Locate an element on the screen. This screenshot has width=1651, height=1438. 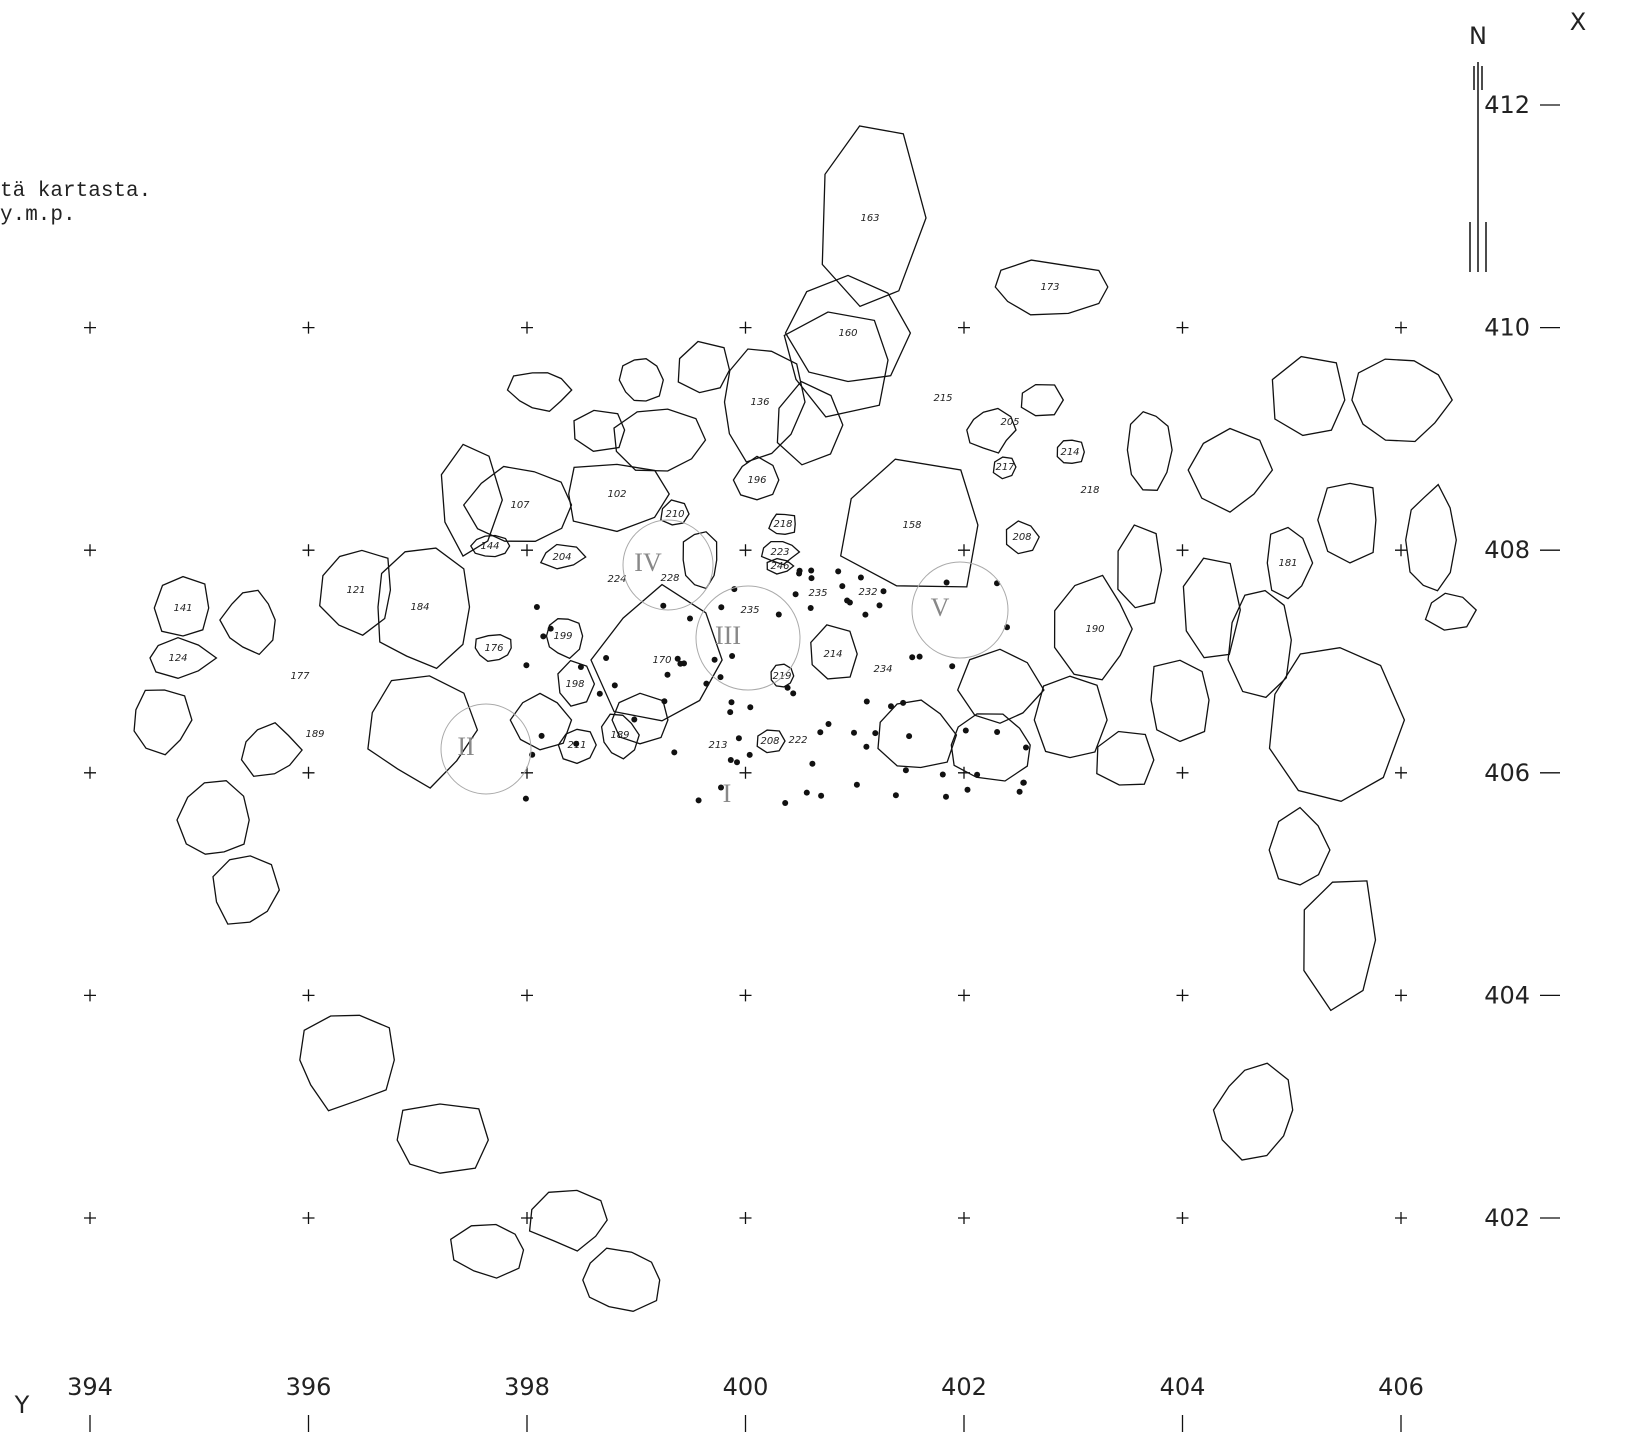
stone-label: 176 is located at coordinates (493, 648).